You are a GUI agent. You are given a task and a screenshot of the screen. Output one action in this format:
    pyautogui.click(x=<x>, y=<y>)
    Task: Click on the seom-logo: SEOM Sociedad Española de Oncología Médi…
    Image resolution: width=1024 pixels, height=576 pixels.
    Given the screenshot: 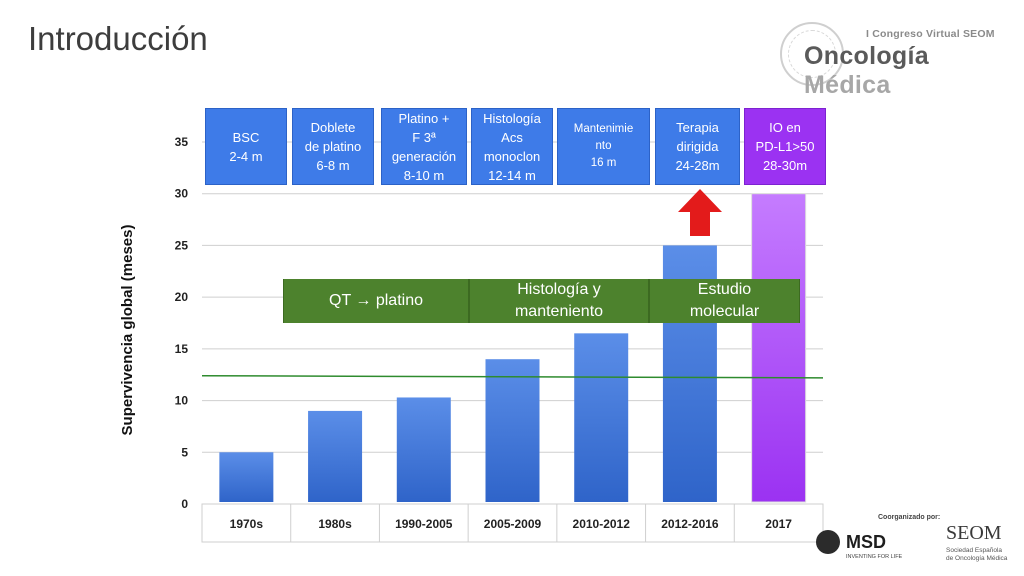 What is the action you would take?
    pyautogui.click(x=981, y=545)
    